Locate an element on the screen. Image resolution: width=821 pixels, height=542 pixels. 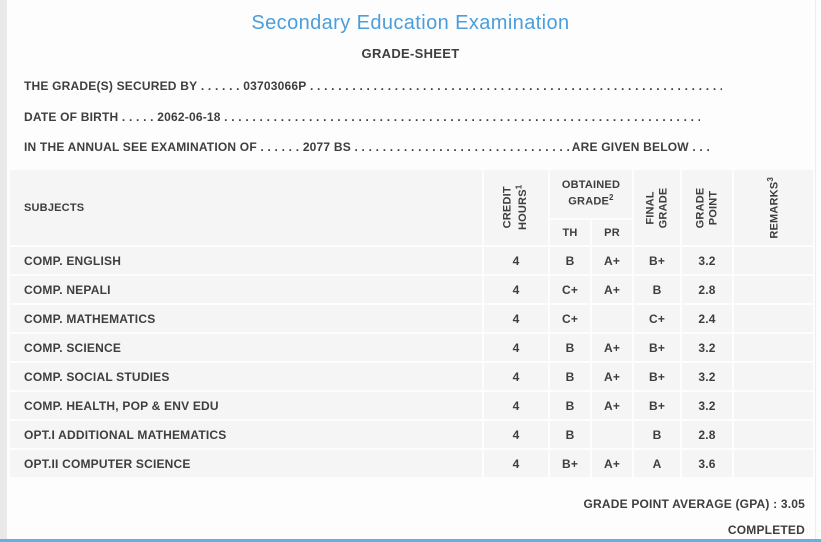
date-of-birth-label: DATE OF BIRTH is located at coordinates (71, 117).